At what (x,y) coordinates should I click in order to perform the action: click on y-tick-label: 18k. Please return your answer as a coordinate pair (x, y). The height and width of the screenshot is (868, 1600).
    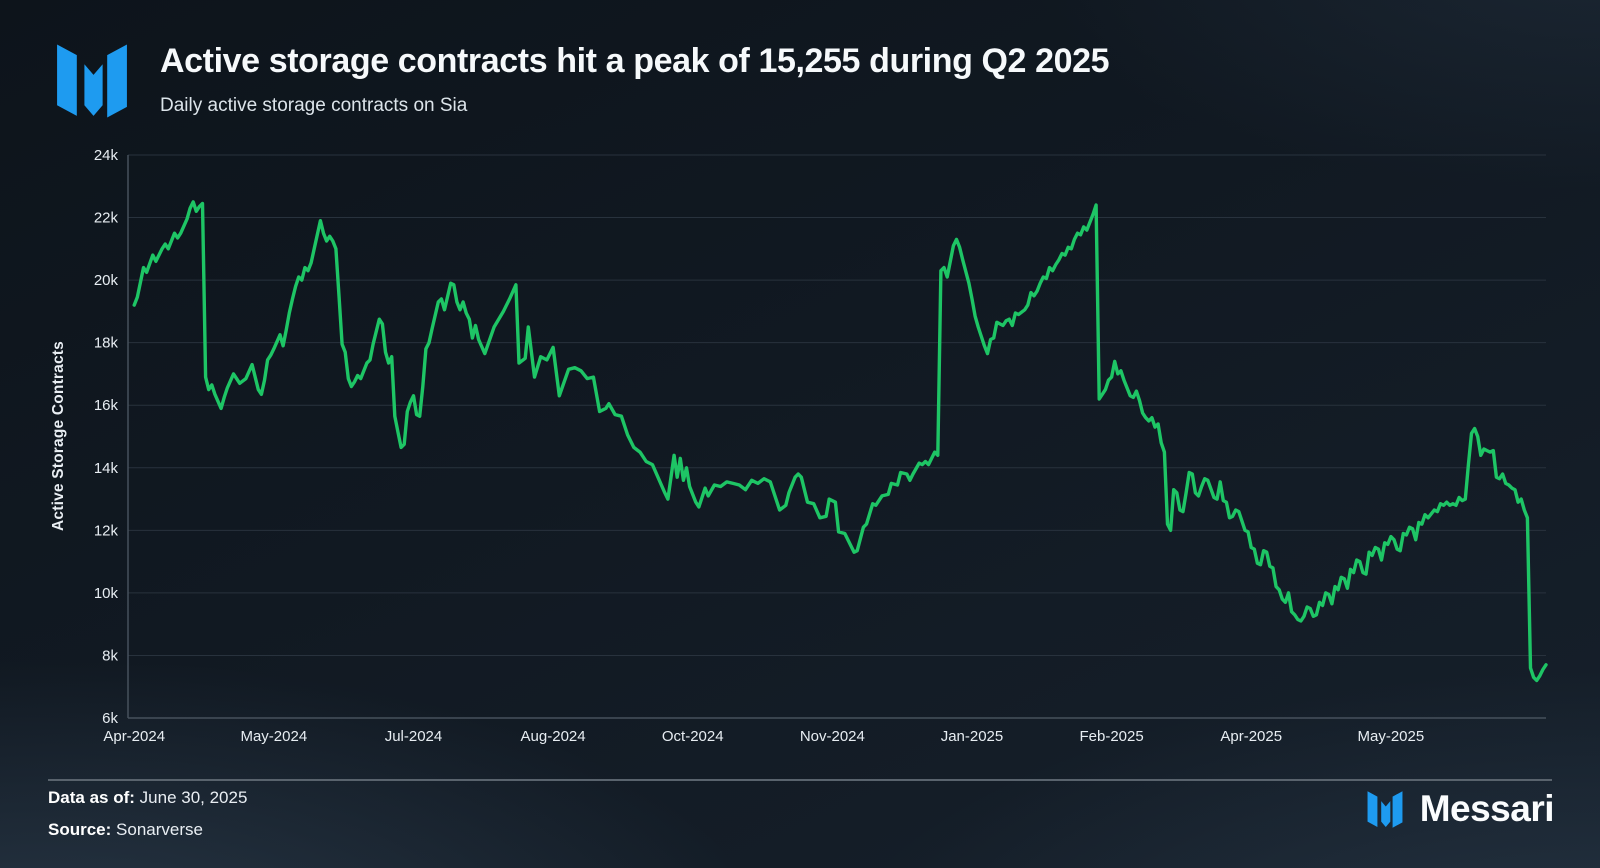
    Looking at the image, I should click on (106, 343).